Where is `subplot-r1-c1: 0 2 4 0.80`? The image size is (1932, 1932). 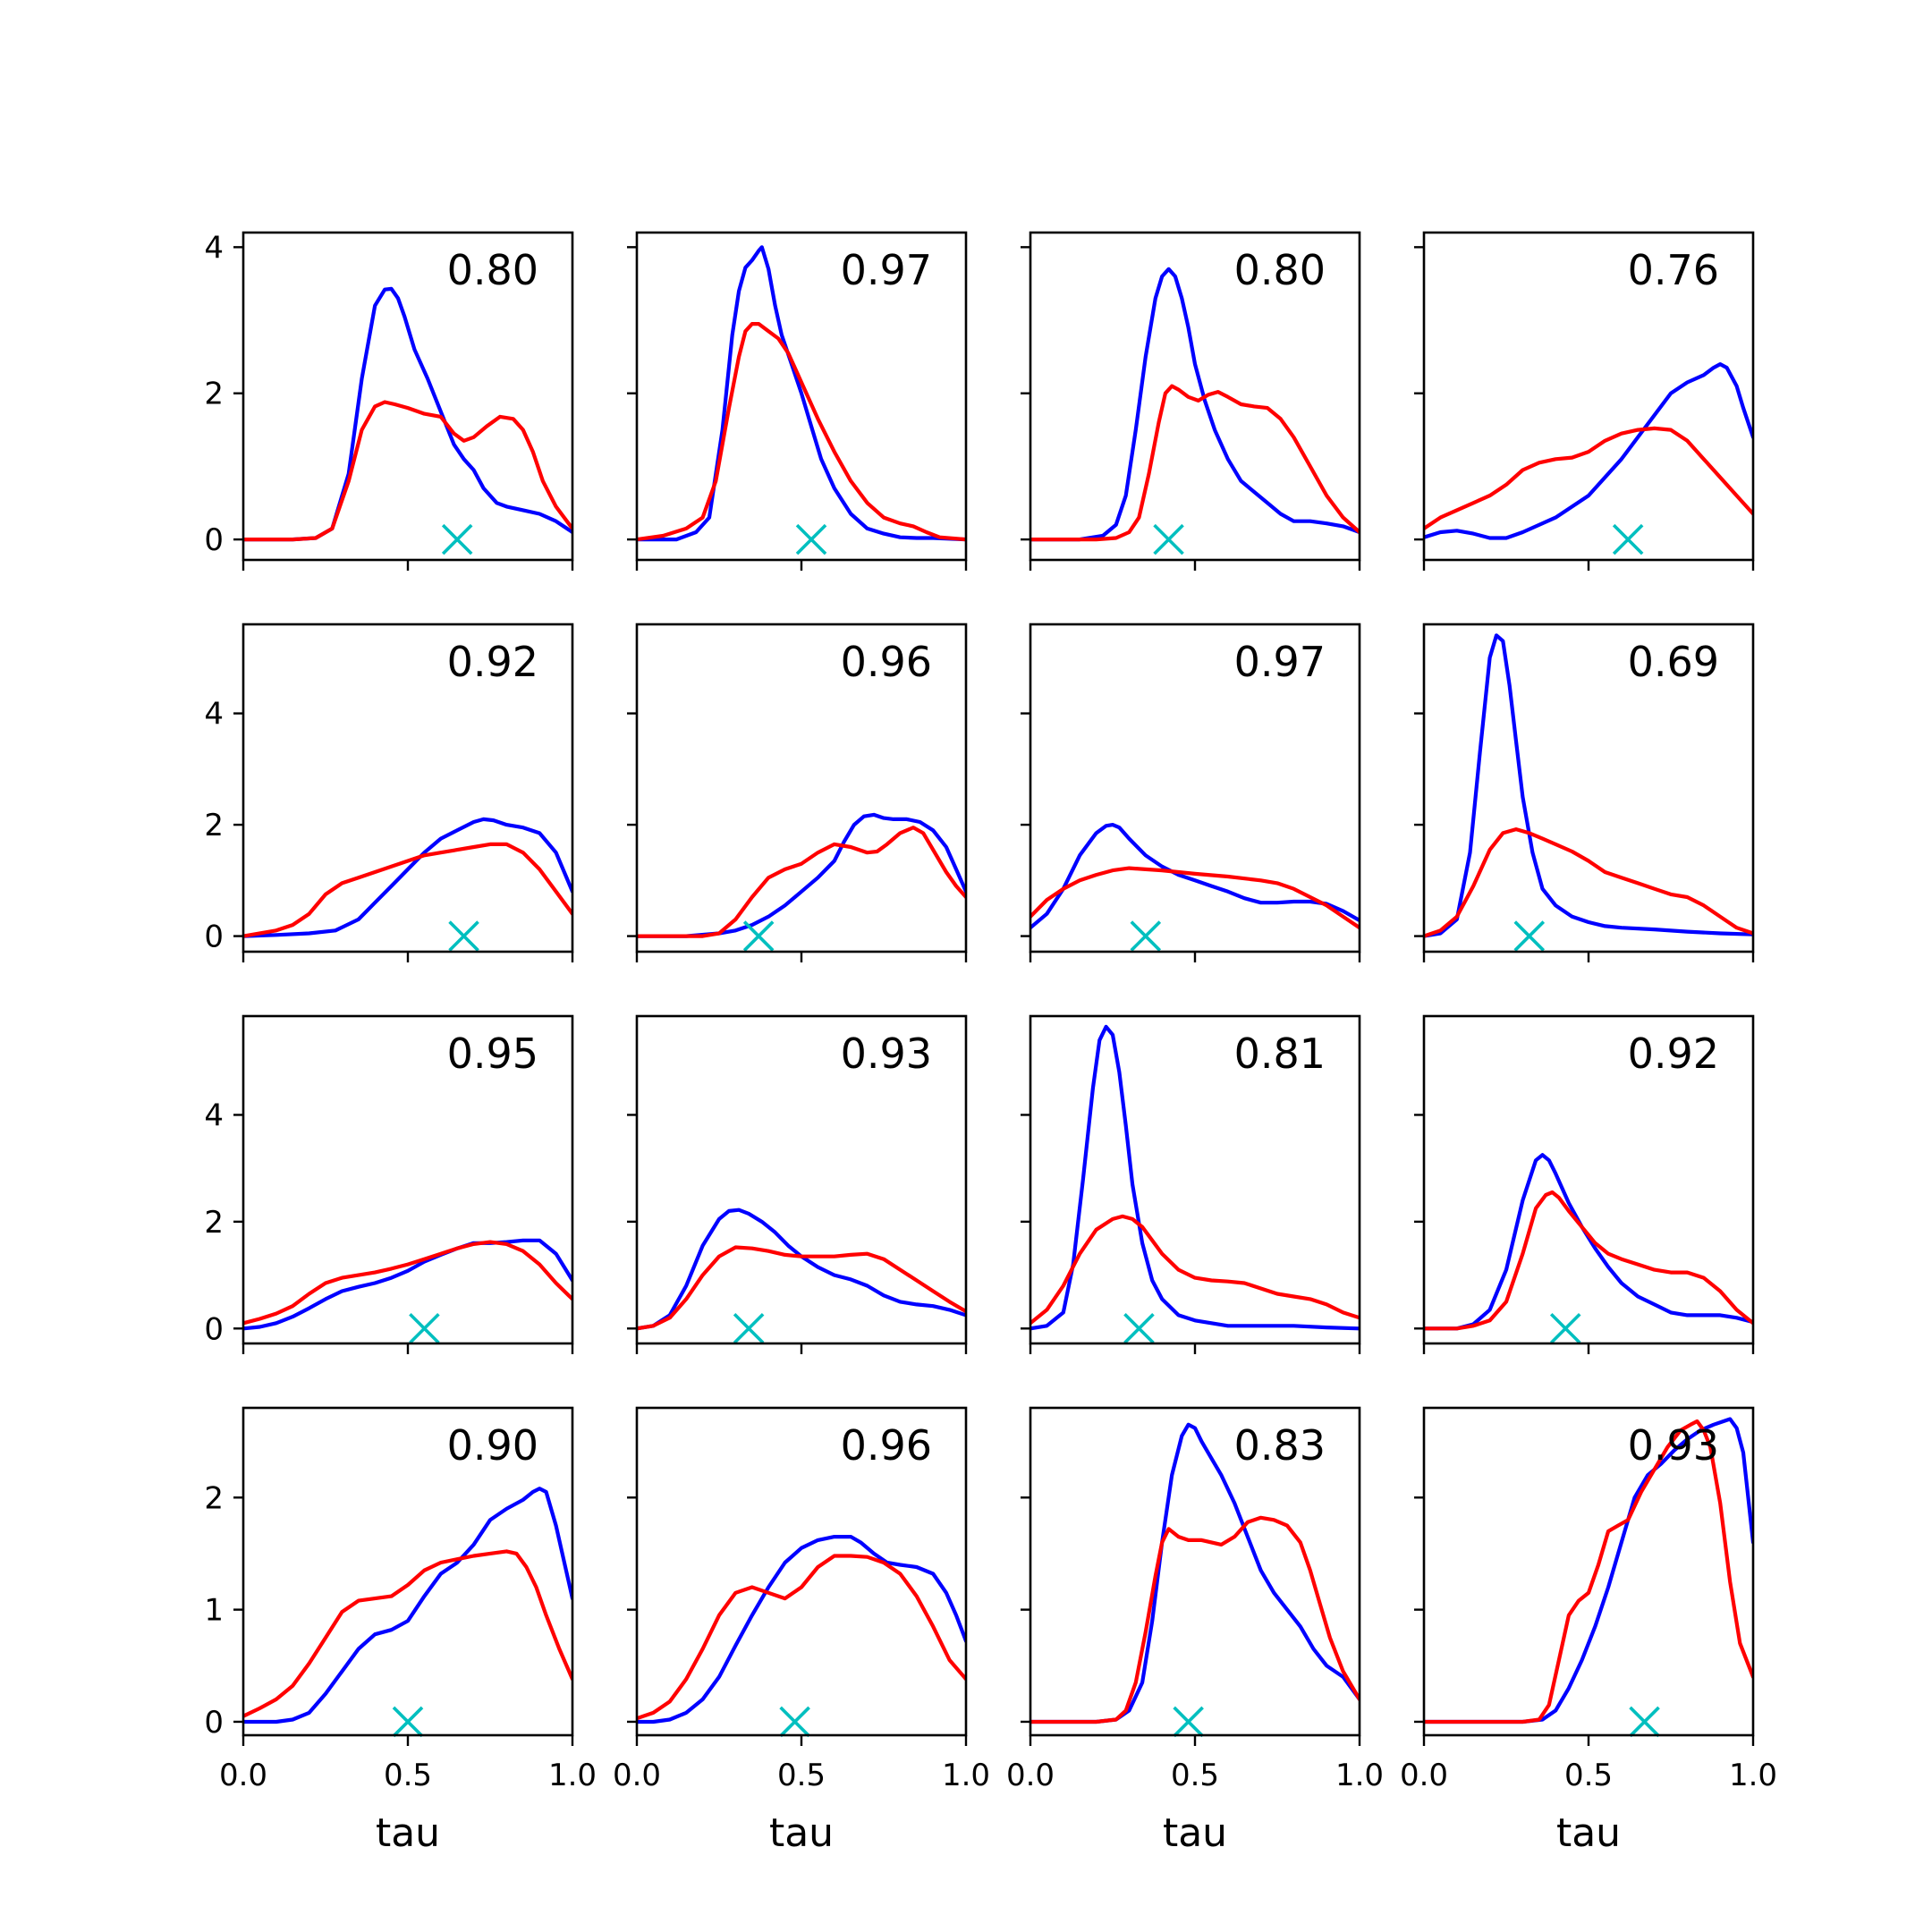
subplot-r1-c1: 0 2 4 0.80 is located at coordinates (389, 400).